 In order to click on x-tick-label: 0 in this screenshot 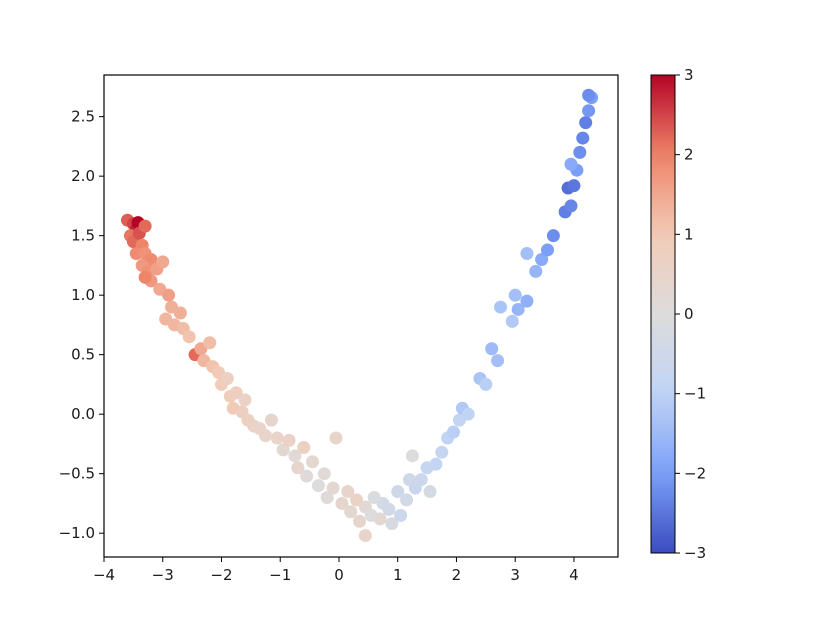, I will do `click(339, 575)`.